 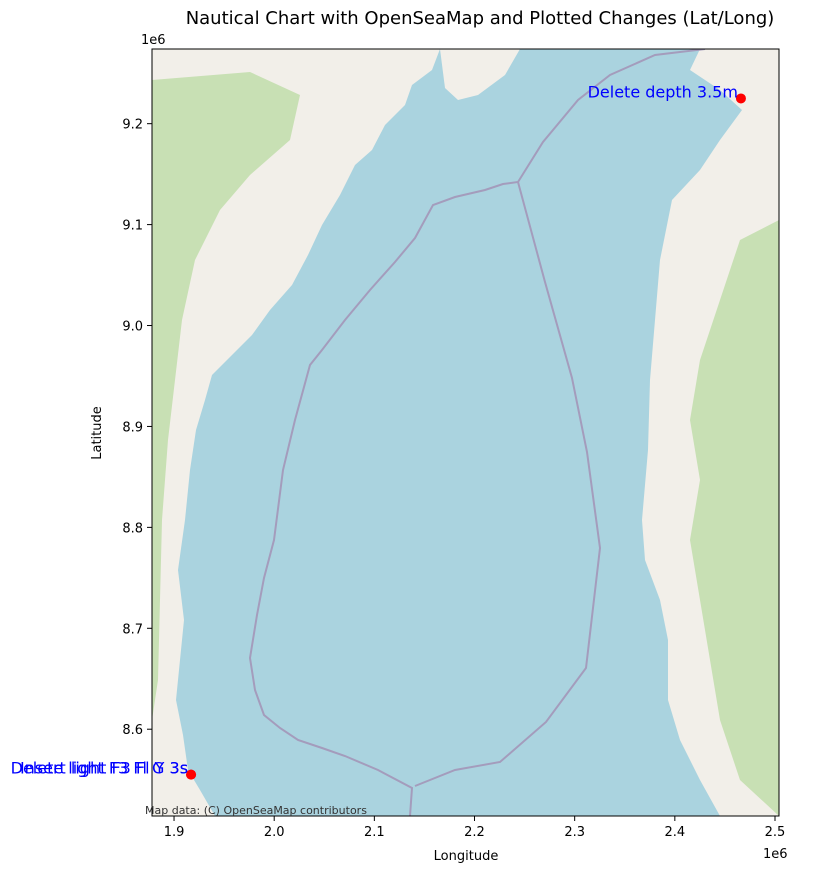 What do you see at coordinates (256, 810) in the screenshot?
I see `map-attribution: Map data: (C) OpenSeaMap contributors` at bounding box center [256, 810].